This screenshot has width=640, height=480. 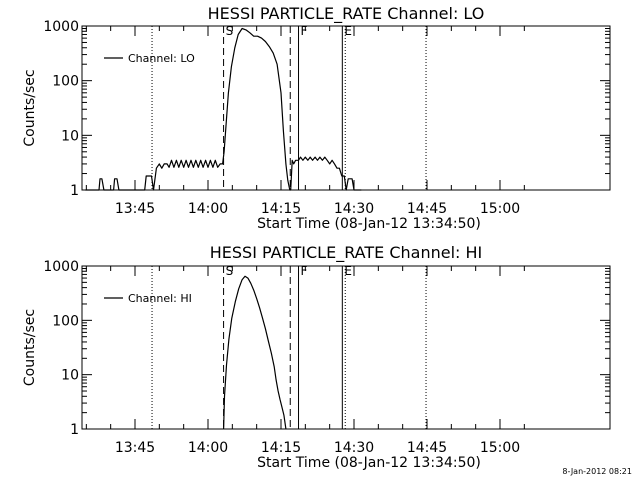 I want to click on y-axis-label-hi: Counts/sec, so click(x=30, y=347).